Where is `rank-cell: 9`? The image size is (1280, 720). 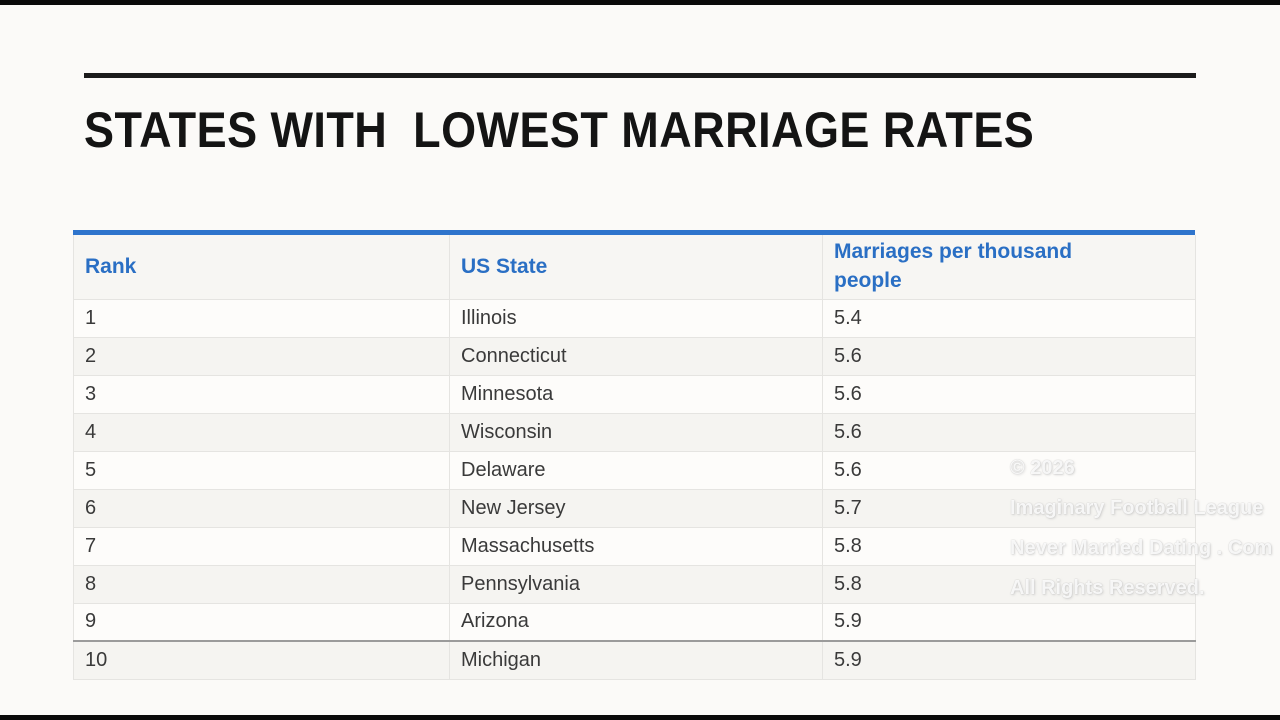 rank-cell: 9 is located at coordinates (261, 622).